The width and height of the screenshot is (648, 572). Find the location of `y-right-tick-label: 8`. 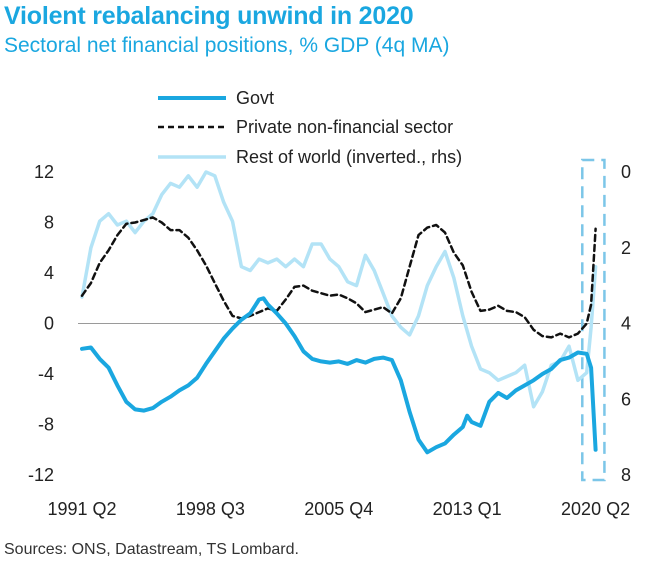

y-right-tick-label: 8 is located at coordinates (626, 475).